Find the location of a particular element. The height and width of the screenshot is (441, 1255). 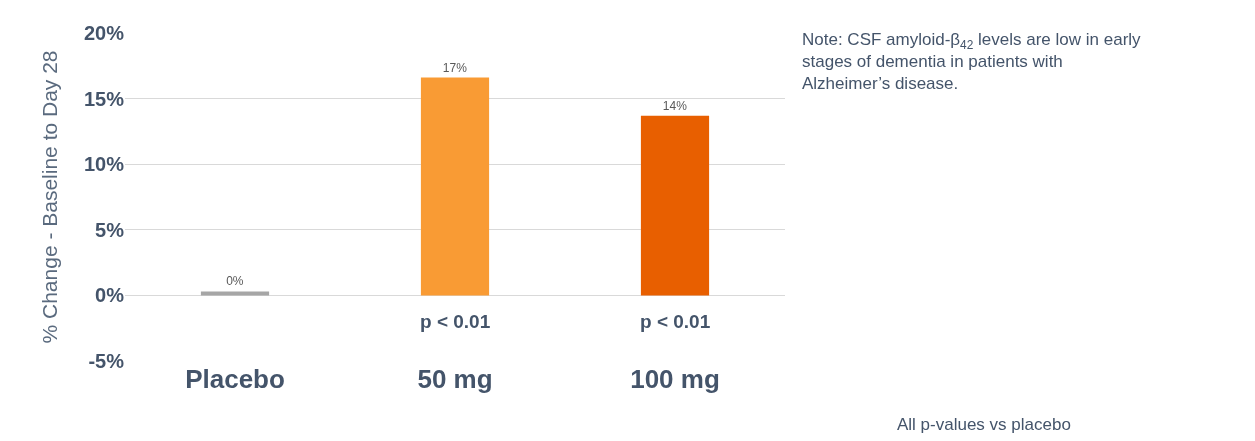

x-tick-label: 50 mg is located at coordinates (455, 379).